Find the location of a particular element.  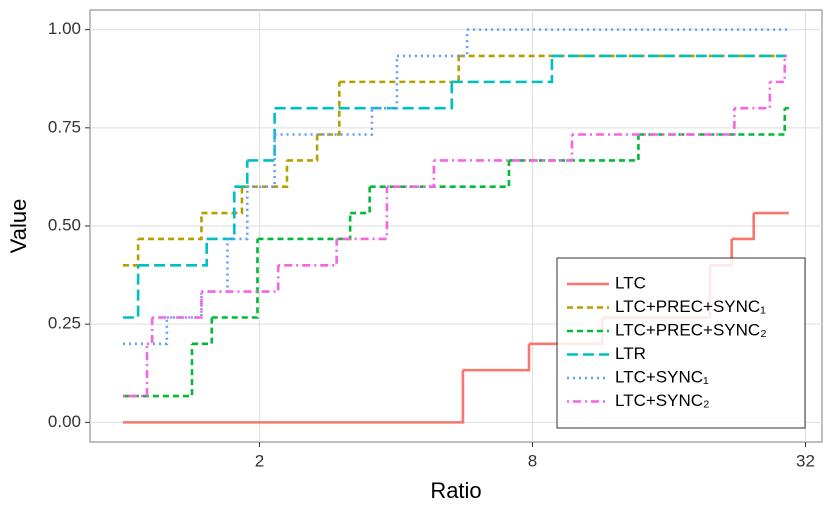

x-axis-title: Ratio is located at coordinates (455, 490).